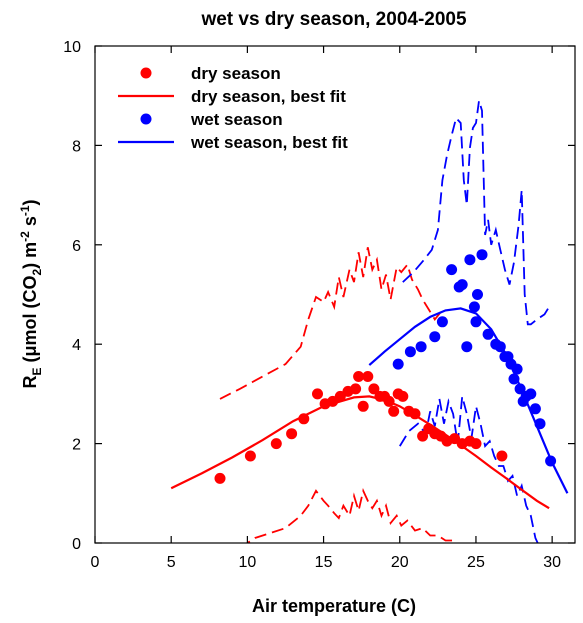 This screenshot has height=623, width=583. I want to click on y-label-sub: E, so click(37, 372).